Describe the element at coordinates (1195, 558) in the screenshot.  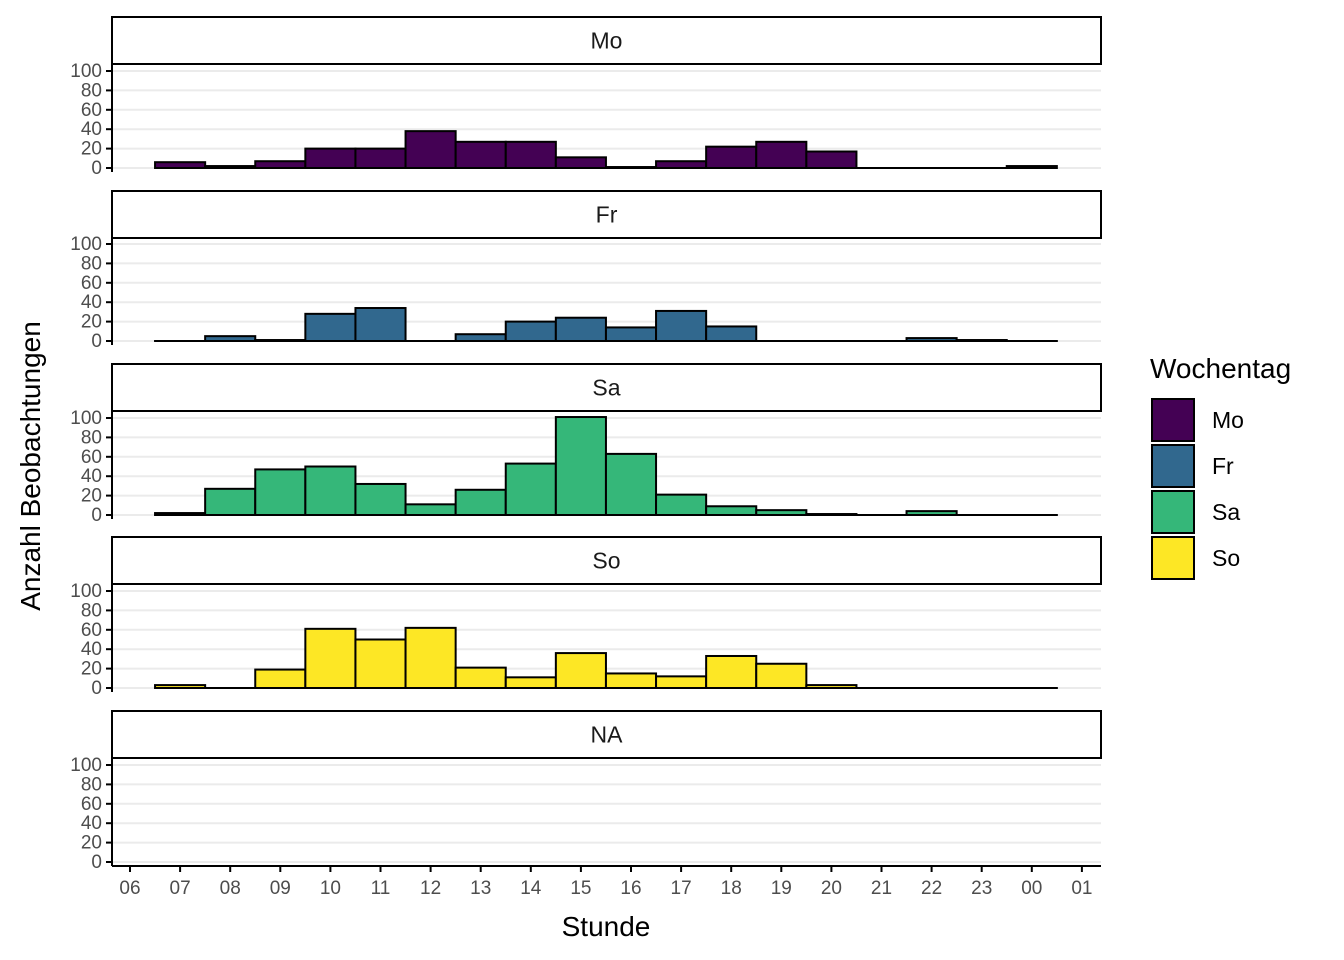
I see `legend-item: So` at that location.